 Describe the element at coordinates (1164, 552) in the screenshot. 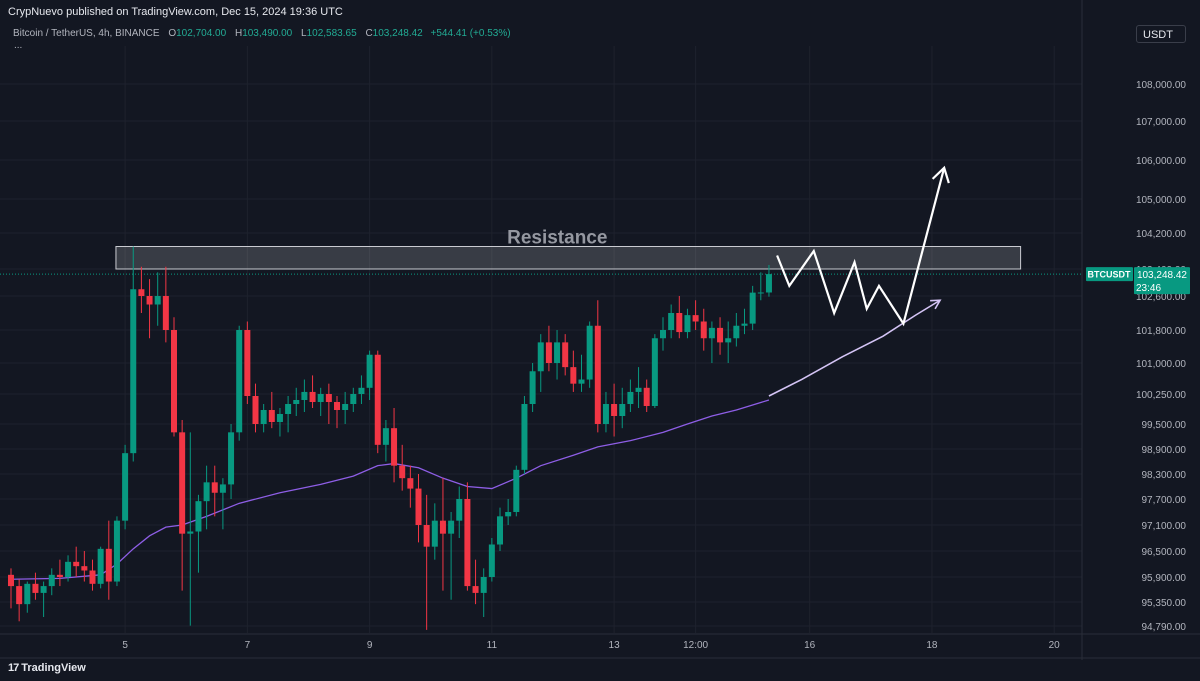

I see `price-tick-label: 96,500.00` at that location.